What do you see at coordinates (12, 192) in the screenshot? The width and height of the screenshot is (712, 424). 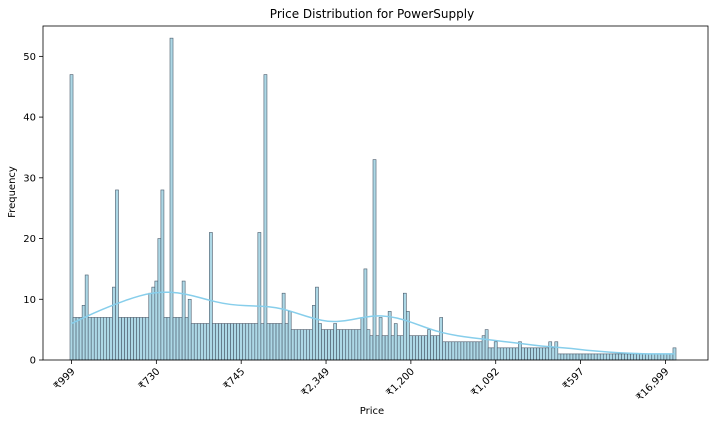 I see `y-axis-label: Frequency` at bounding box center [12, 192].